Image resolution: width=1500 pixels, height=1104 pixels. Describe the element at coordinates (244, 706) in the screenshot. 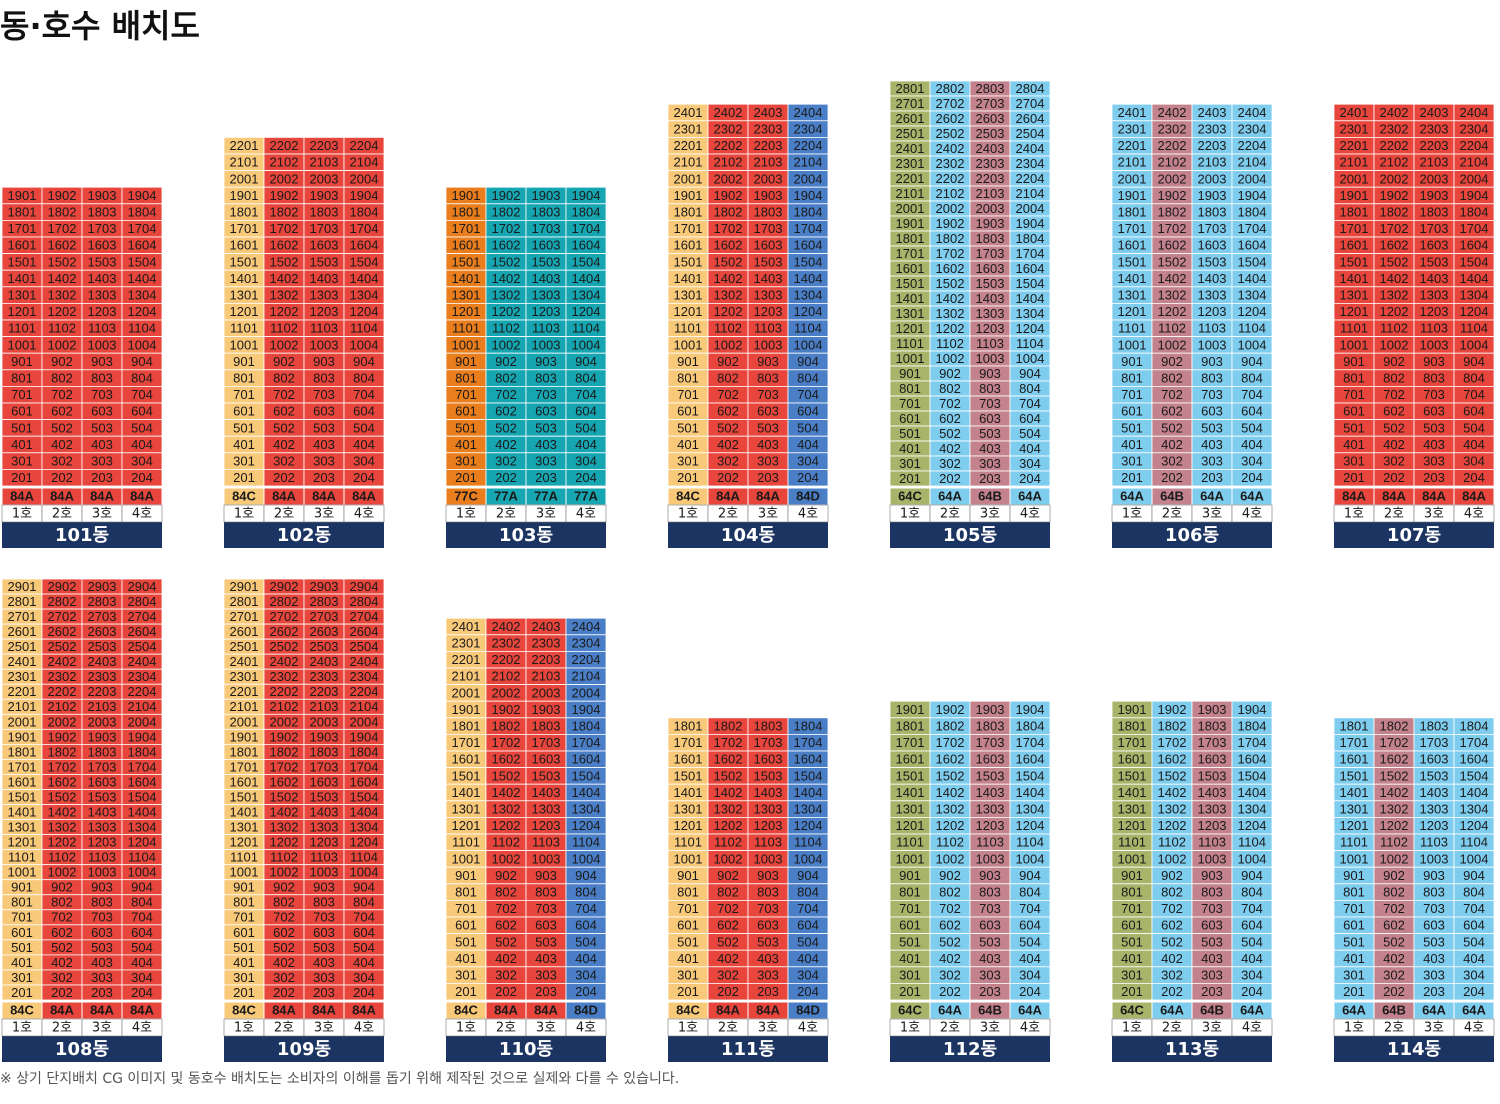

I see `unit-number: 2101` at that location.